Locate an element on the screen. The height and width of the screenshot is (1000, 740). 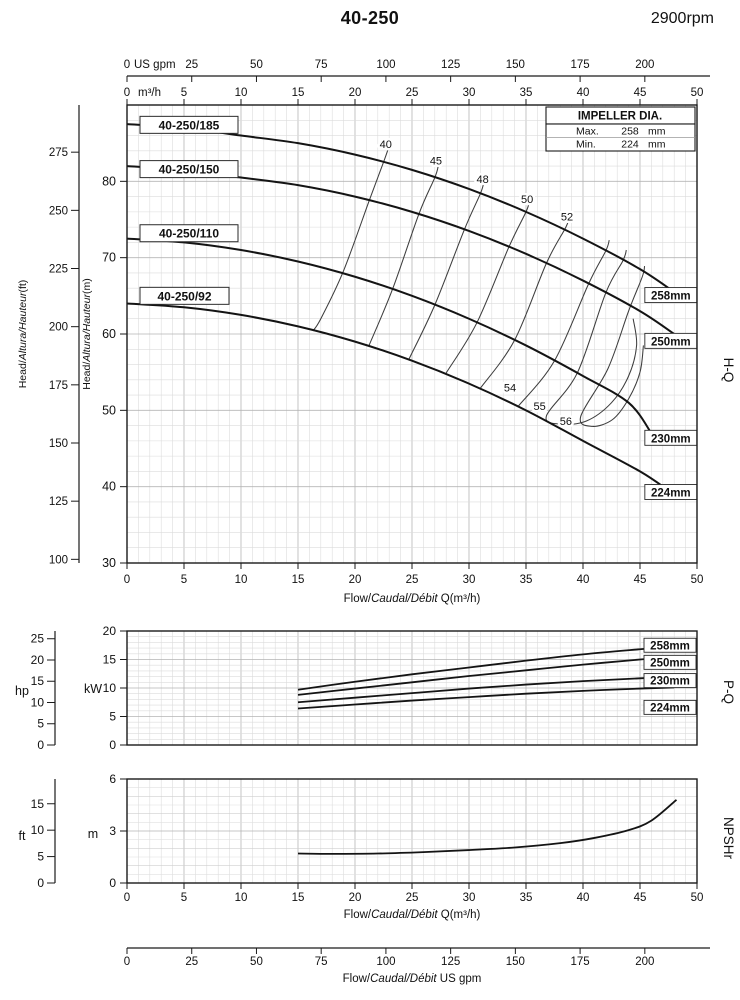
impeller-row-value: 224 is located at coordinates (630, 145).